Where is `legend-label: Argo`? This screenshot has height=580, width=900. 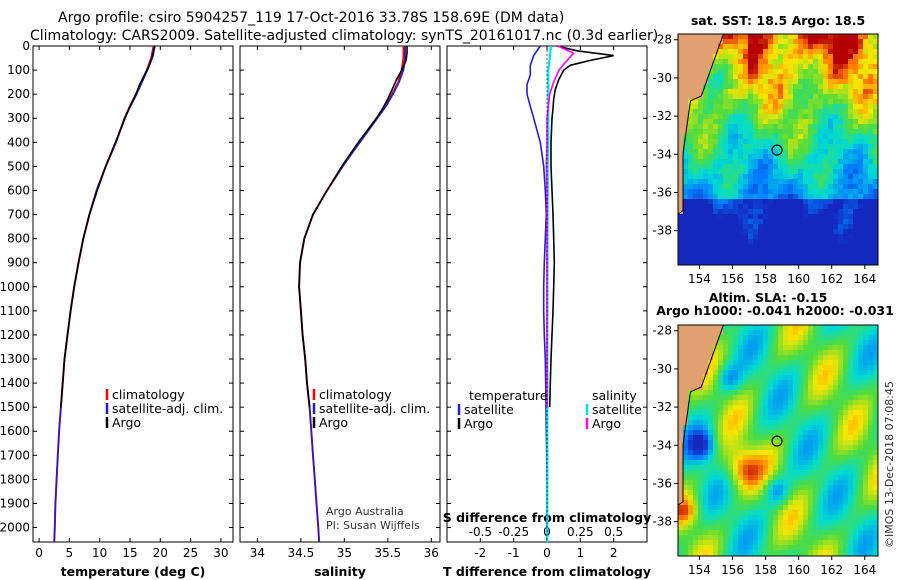
legend-label: Argo is located at coordinates (333, 422).